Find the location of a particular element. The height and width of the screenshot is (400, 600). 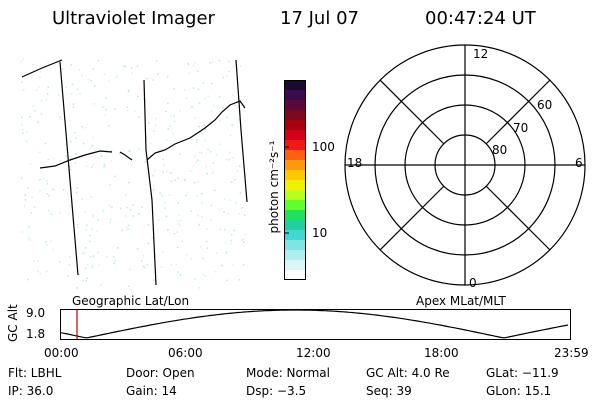

timeline-xtick-0600: 06:00 is located at coordinates (185, 353).